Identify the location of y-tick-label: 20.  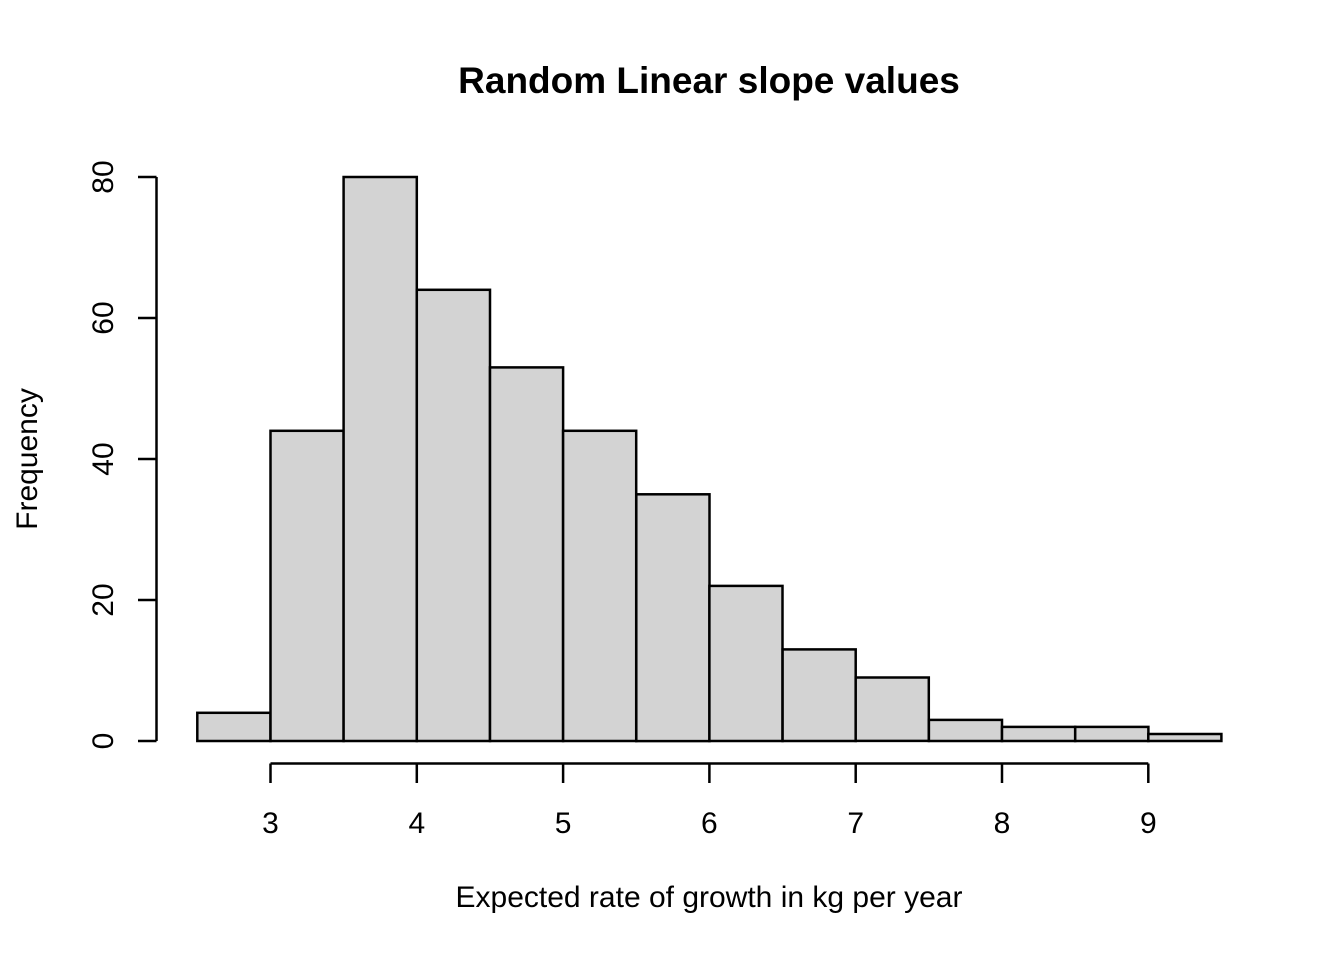
(103, 599).